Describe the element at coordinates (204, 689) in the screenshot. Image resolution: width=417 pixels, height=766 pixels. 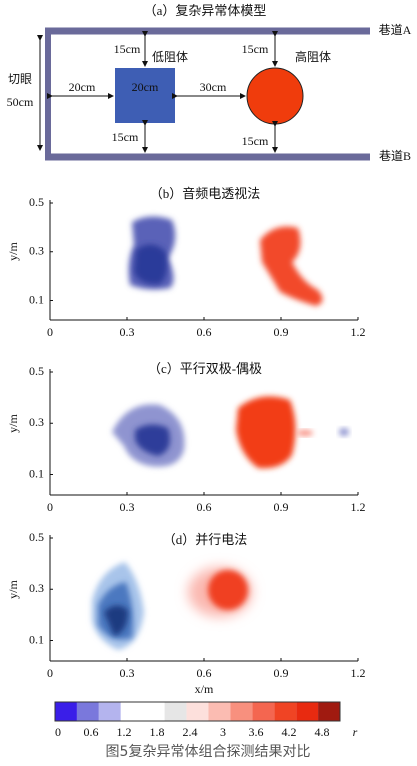
I see `x-axis-label: x/m` at that location.